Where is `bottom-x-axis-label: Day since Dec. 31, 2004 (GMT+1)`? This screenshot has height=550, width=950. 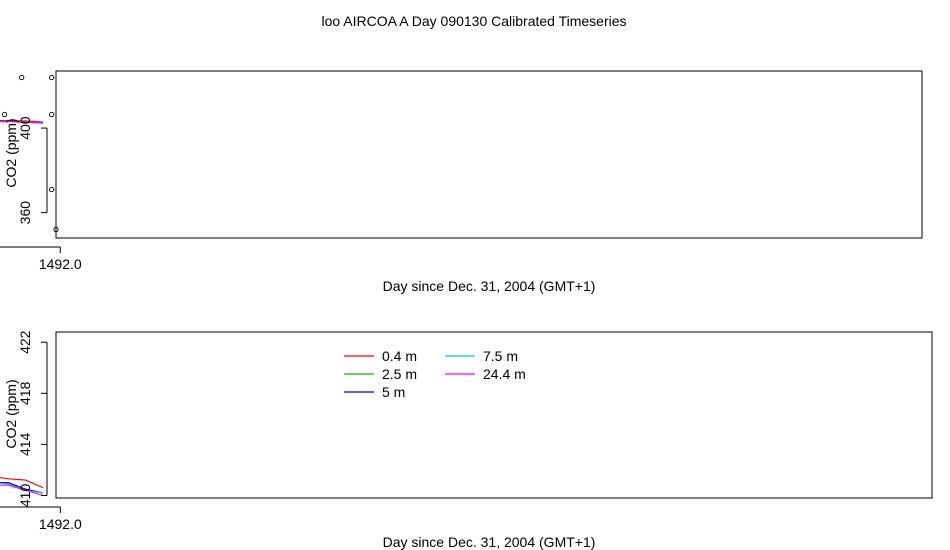 bottom-x-axis-label: Day since Dec. 31, 2004 (GMT+1) is located at coordinates (489, 542).